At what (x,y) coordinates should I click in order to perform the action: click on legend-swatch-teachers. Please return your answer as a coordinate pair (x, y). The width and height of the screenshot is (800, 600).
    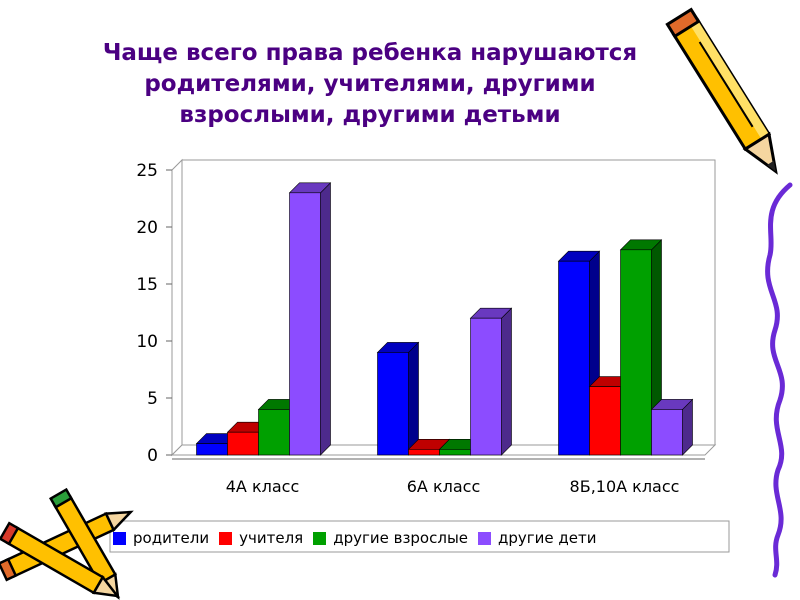
    Looking at the image, I should click on (226, 538).